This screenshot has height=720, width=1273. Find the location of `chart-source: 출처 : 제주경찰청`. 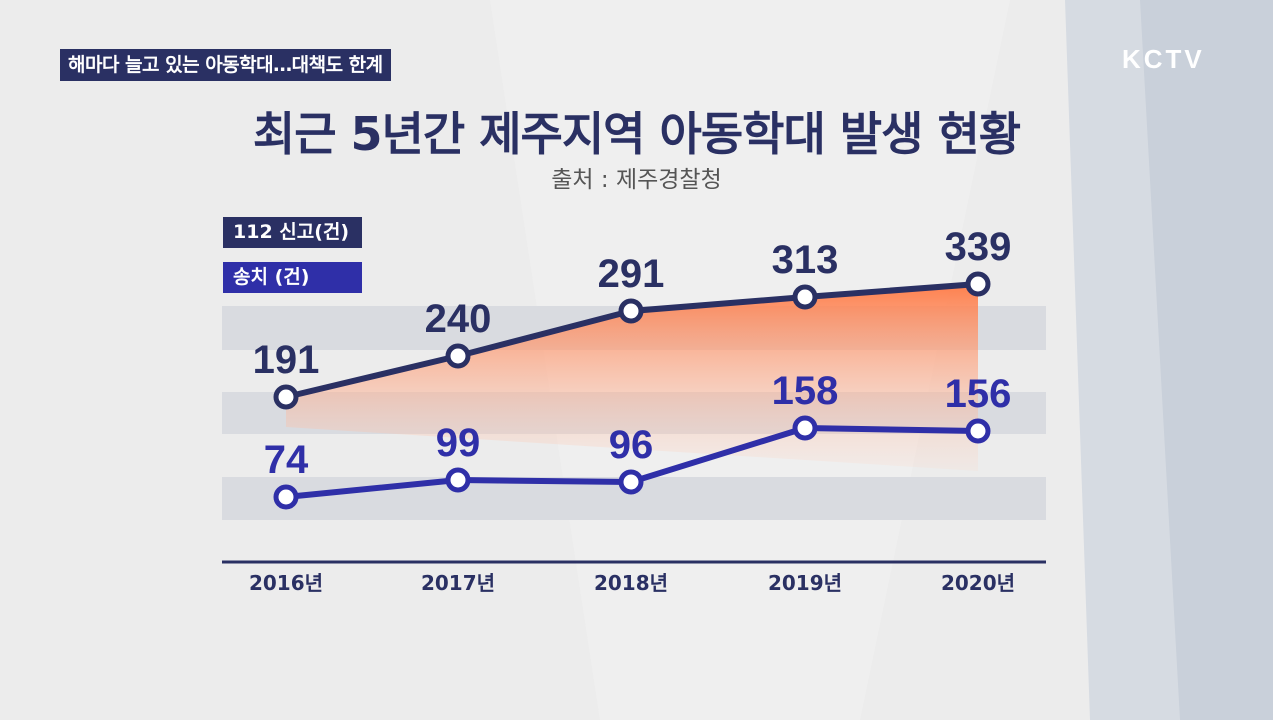

chart-source: 출처 : 제주경찰청 is located at coordinates (636, 180).